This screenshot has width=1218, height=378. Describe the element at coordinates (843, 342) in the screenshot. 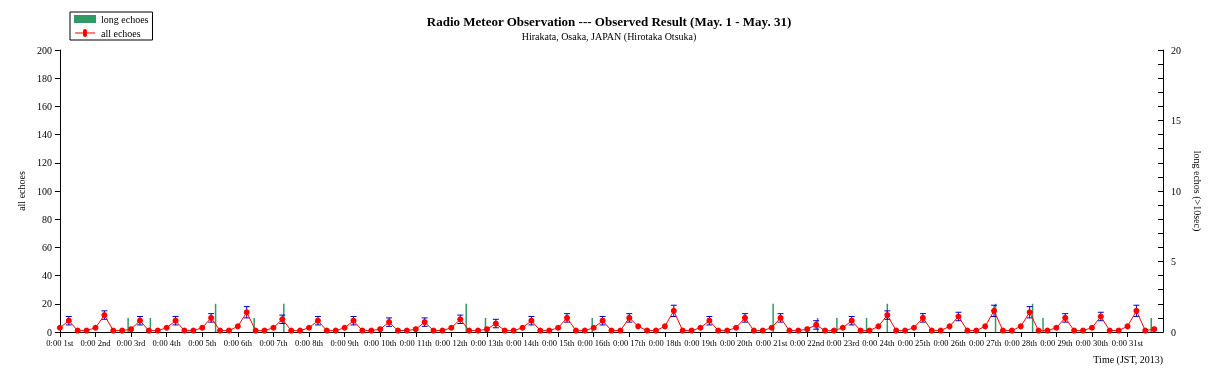

I see `x-tick-label: 0:00 23rd` at that location.